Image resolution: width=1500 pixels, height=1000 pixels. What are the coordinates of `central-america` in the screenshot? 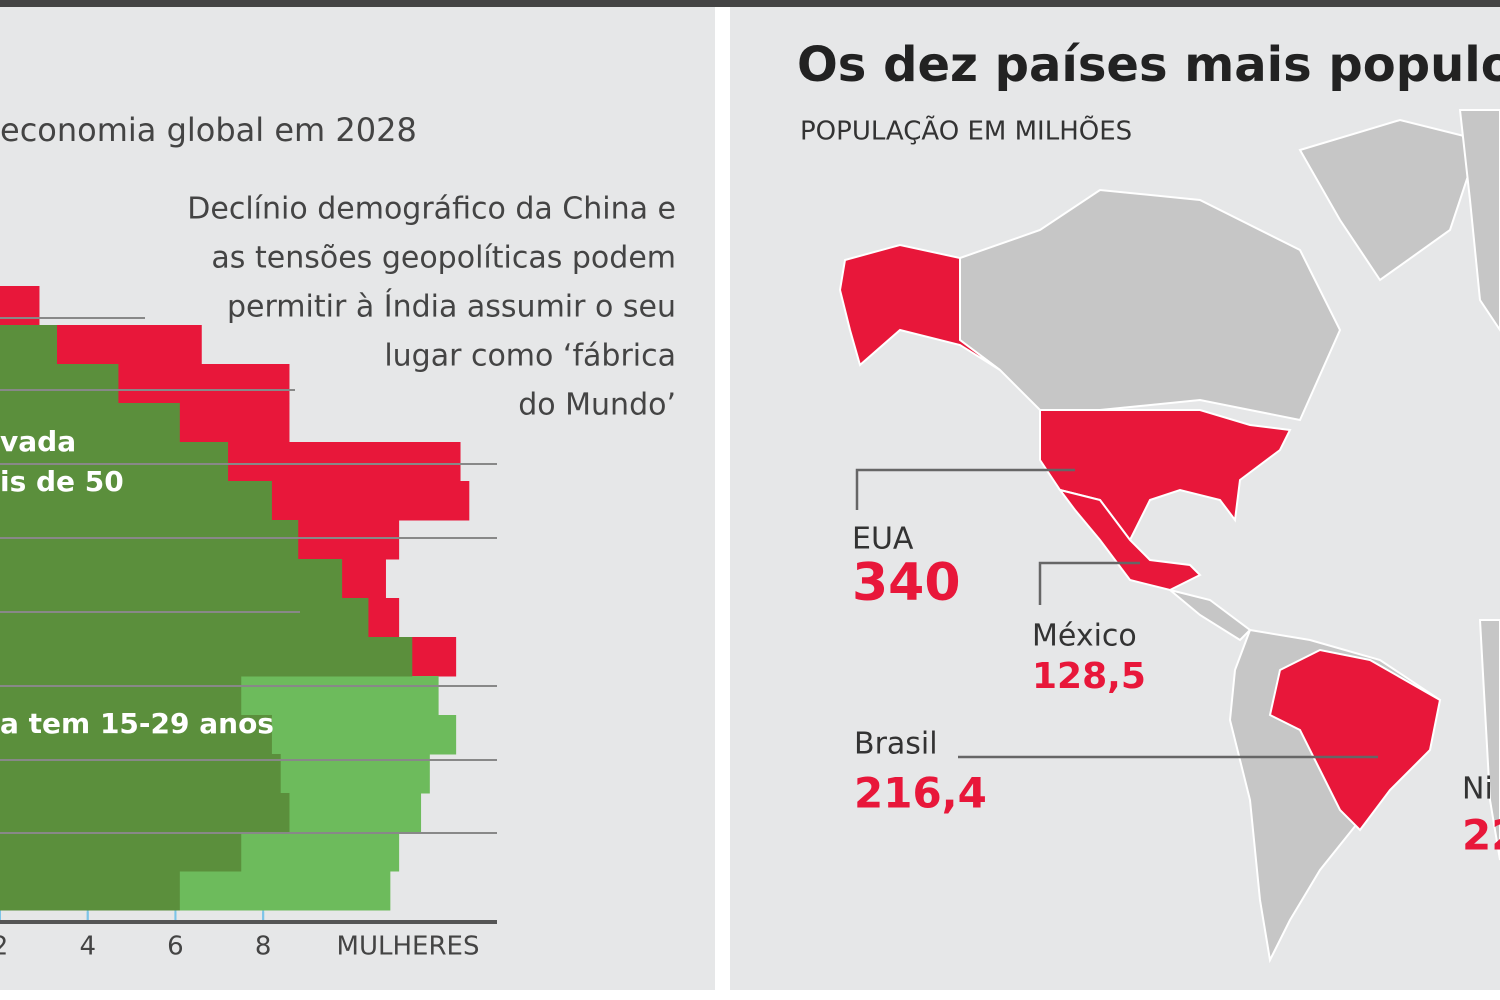 It's located at (1210, 615).